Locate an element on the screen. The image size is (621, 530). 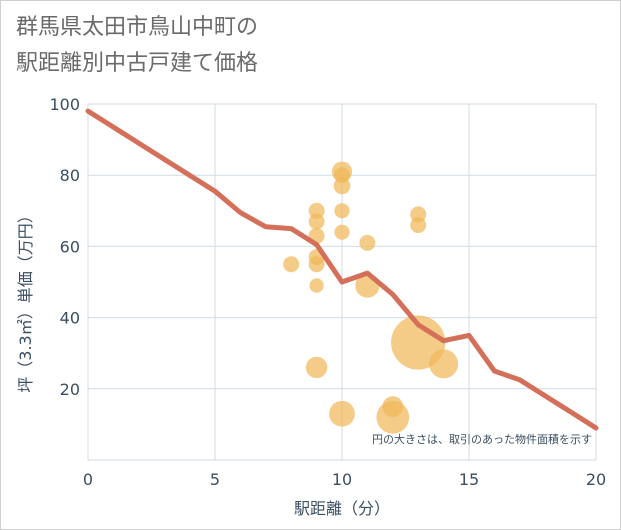
x-tick-label: 15 is located at coordinates (469, 479).